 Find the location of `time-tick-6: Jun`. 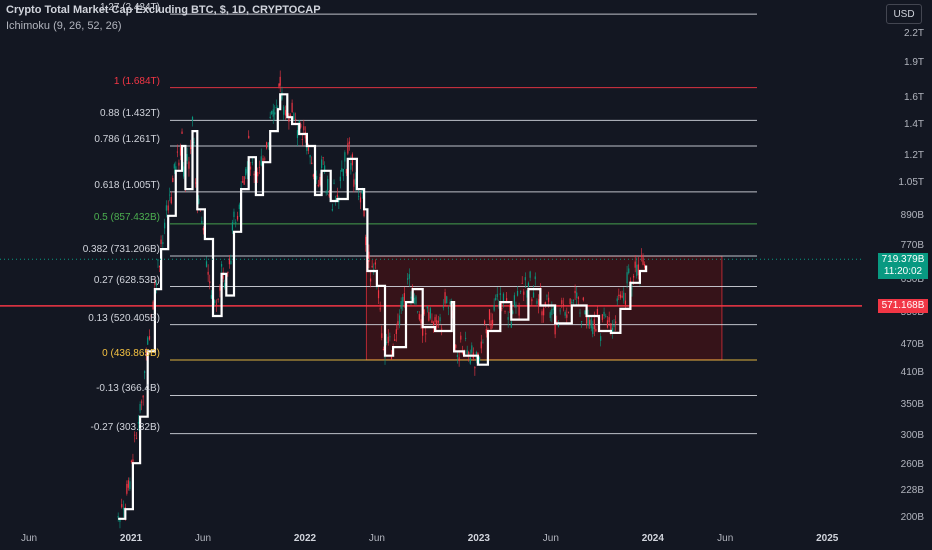

time-tick-6: Jun is located at coordinates (550, 538).